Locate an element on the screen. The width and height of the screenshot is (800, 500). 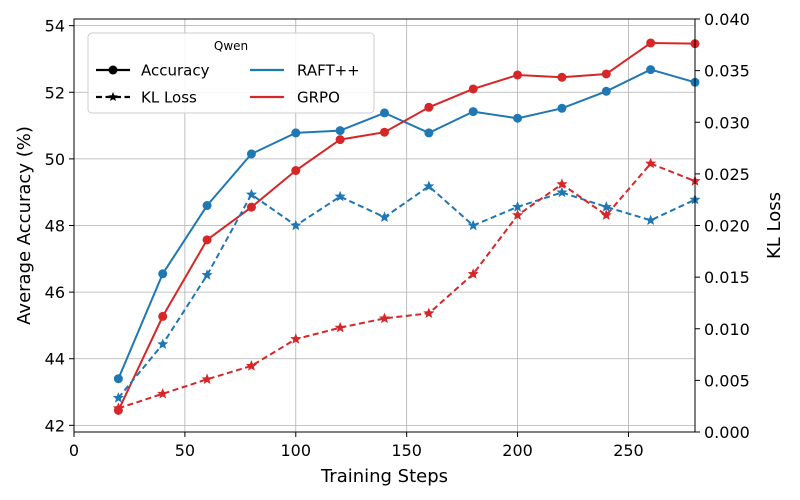
x-tick-label: 50 is located at coordinates (185, 450).